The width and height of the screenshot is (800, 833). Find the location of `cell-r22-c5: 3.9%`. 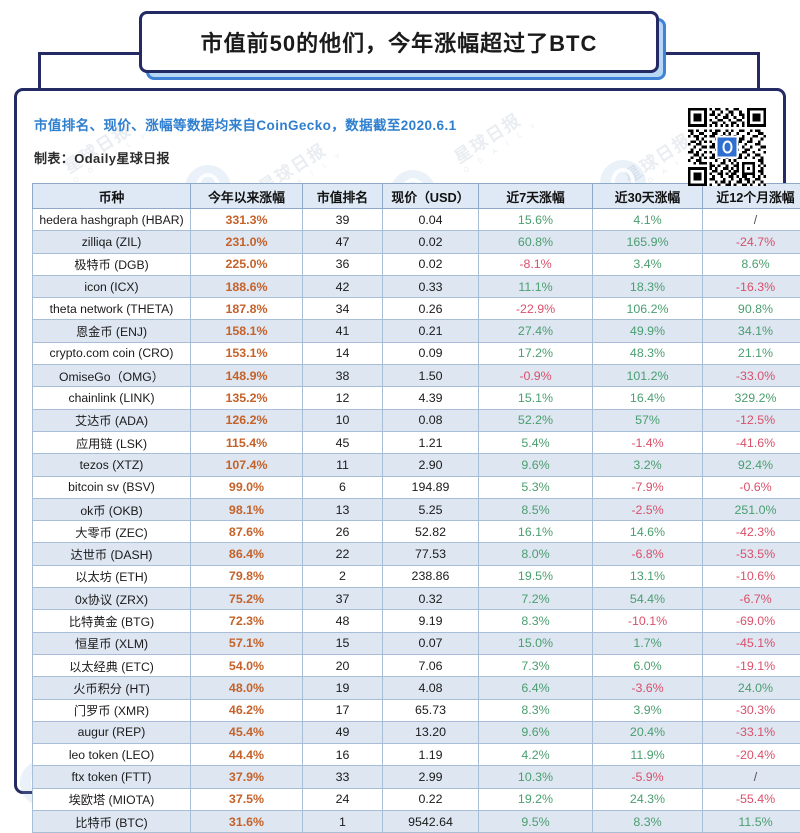

cell-r22-c5: 3.9% is located at coordinates (648, 710).